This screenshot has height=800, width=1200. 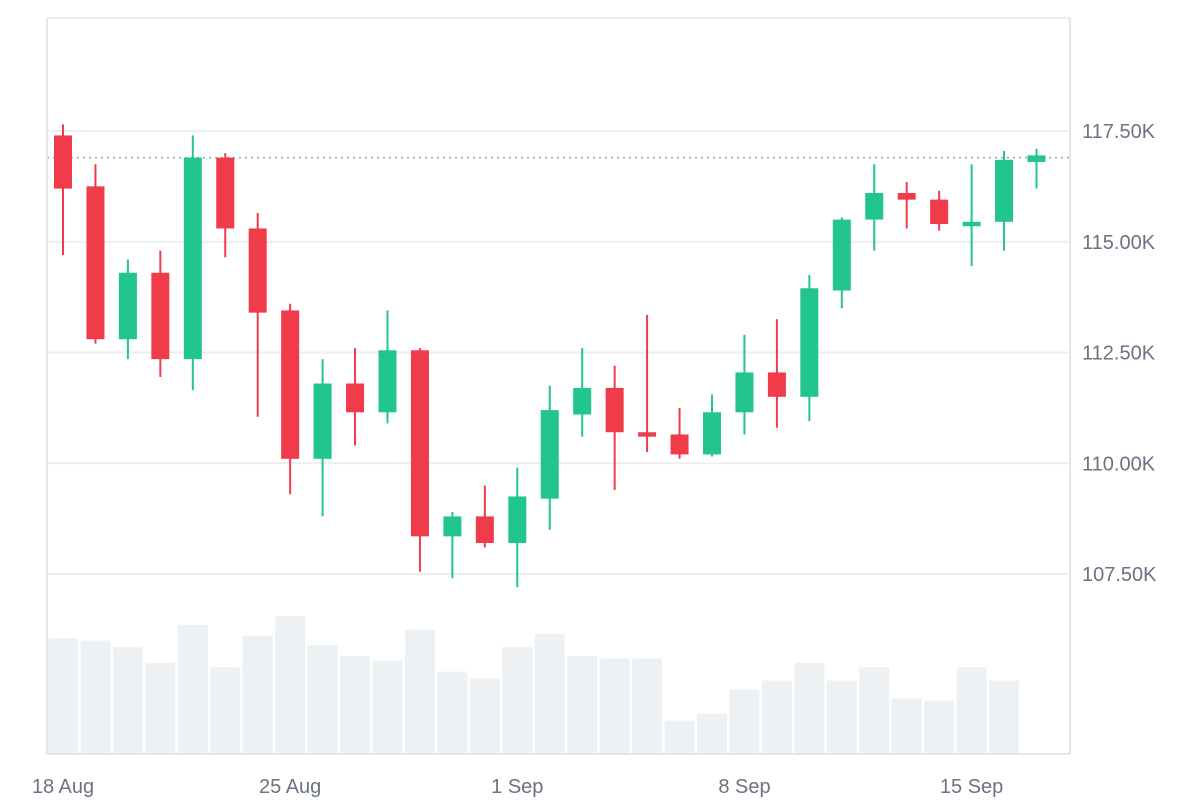 I want to click on x-tick-label: 18 Aug, so click(x=63, y=787).